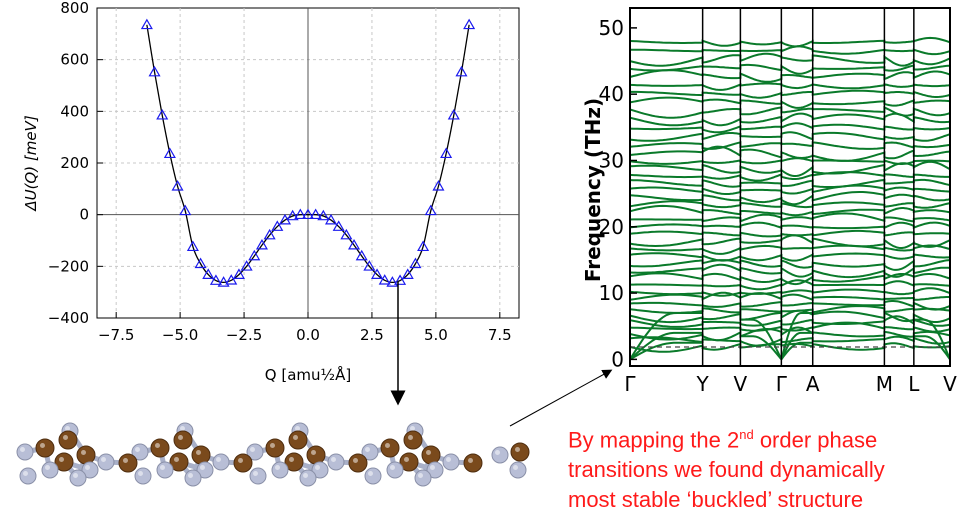  What do you see at coordinates (436, 335) in the screenshot?
I see `energy-x-tick-label: 5.0` at bounding box center [436, 335].